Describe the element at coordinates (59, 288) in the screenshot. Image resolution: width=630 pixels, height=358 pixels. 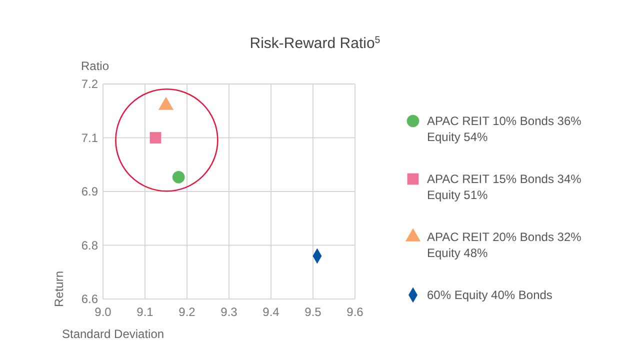
I see `y-axis-title: Return` at that location.